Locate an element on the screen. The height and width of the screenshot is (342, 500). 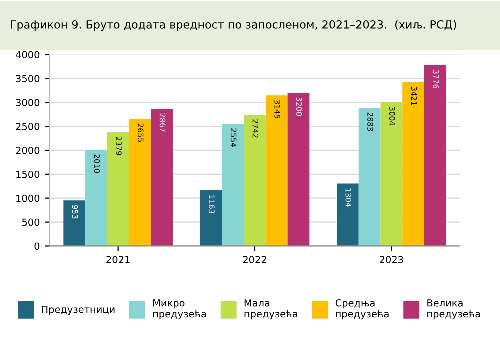
legend-label: Предузетници is located at coordinates (78, 311).